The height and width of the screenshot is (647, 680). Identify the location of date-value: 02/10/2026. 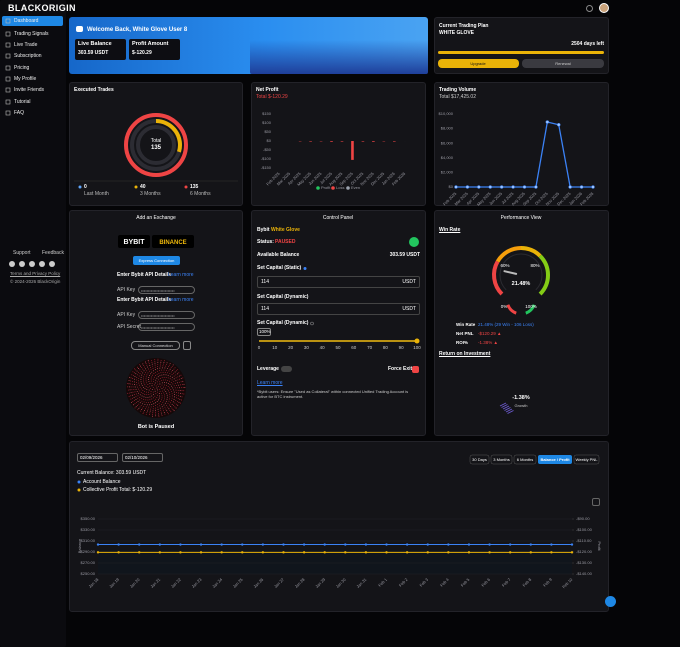
(136, 457).